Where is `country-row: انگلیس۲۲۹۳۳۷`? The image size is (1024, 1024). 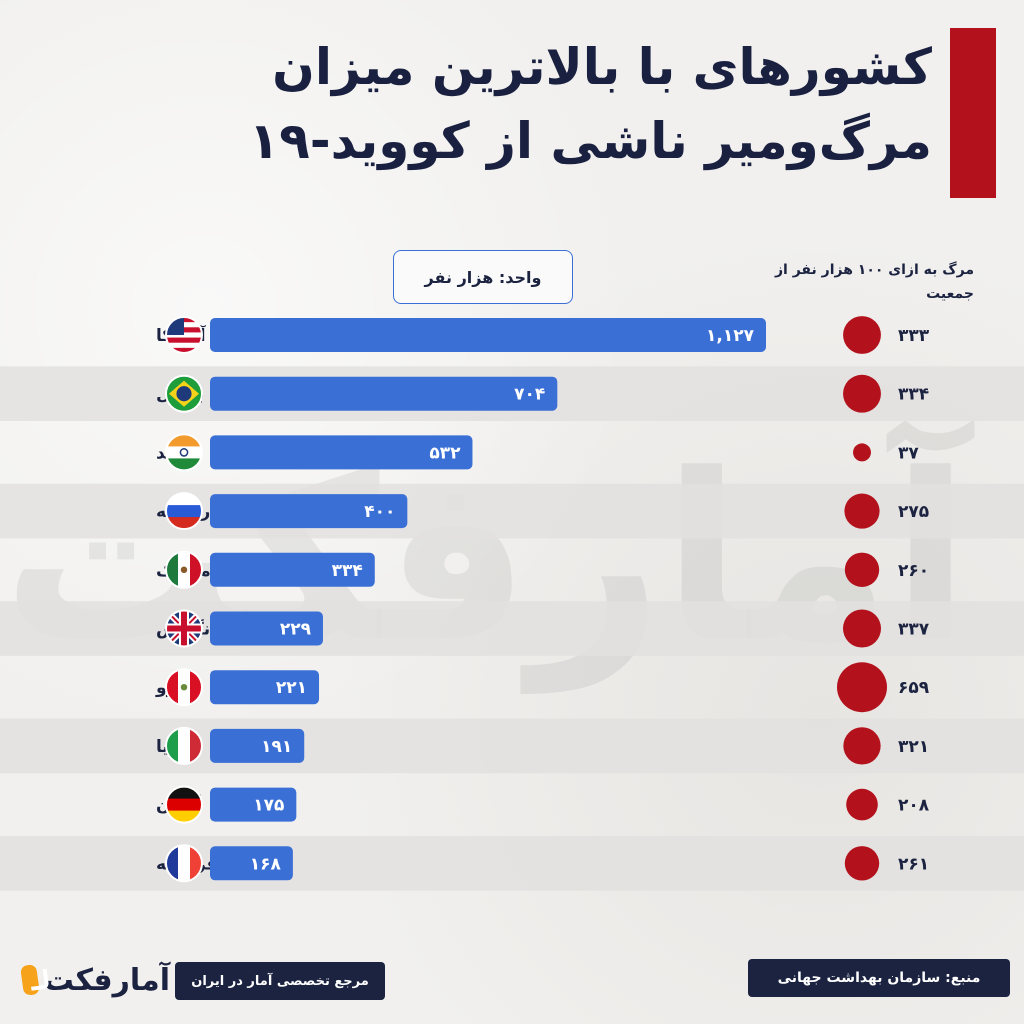
country-row: انگلیس۲۲۹۳۳۷ is located at coordinates (543, 628).